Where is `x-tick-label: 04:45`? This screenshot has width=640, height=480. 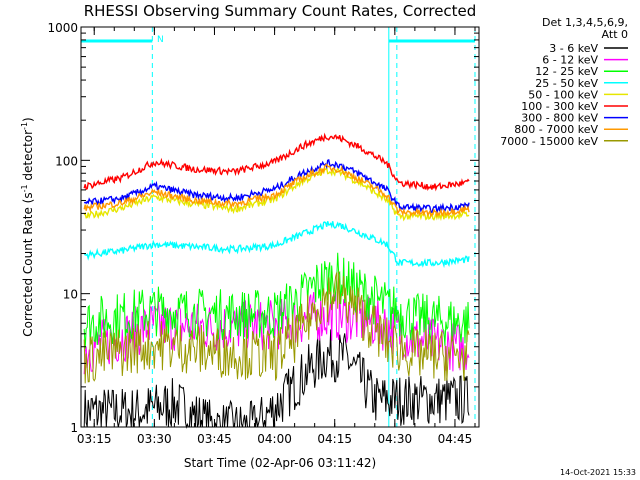
x-tick-label: 04:45 is located at coordinates (455, 439).